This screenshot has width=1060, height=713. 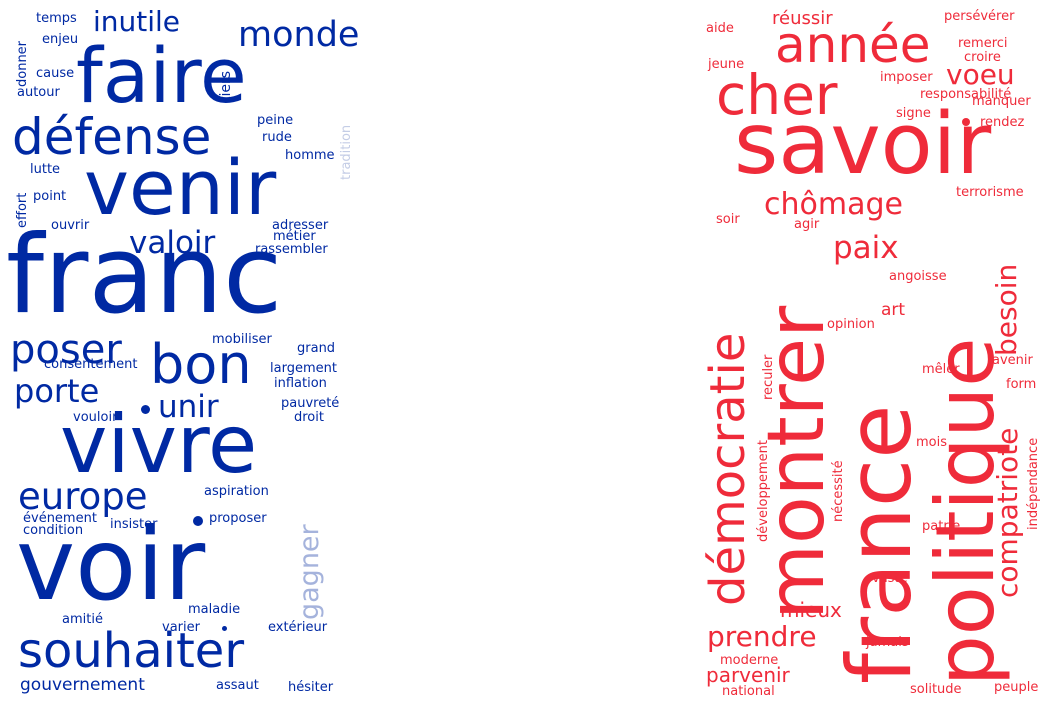 I want to click on word-solitude: solitude, so click(x=936, y=689).